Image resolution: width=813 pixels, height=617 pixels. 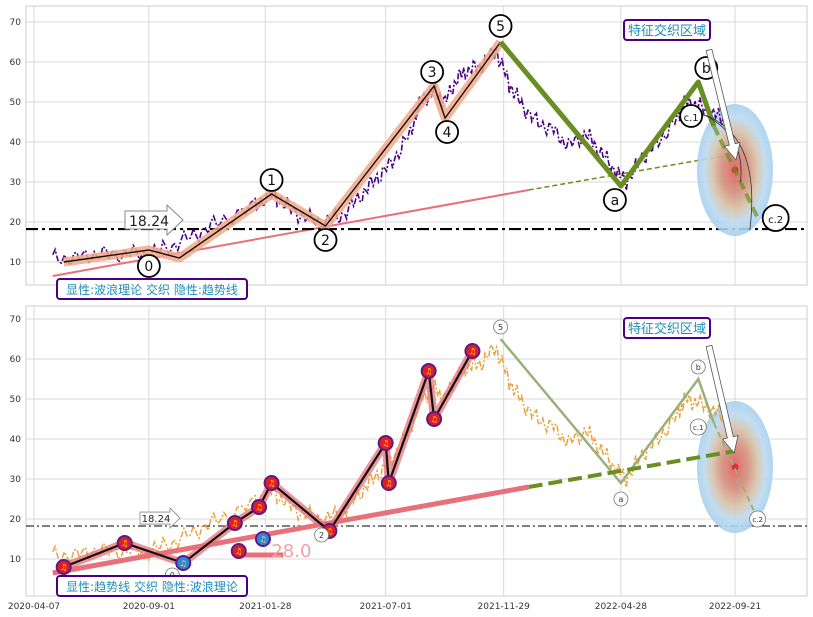 I want to click on wave-mini-label: 2, so click(x=321, y=535).